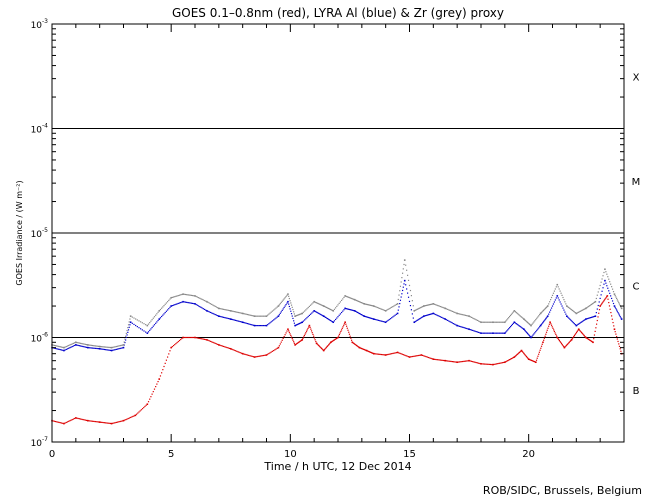  What do you see at coordinates (40, 233) in the screenshot?
I see `y-tick-label: 10-5` at bounding box center [40, 233].